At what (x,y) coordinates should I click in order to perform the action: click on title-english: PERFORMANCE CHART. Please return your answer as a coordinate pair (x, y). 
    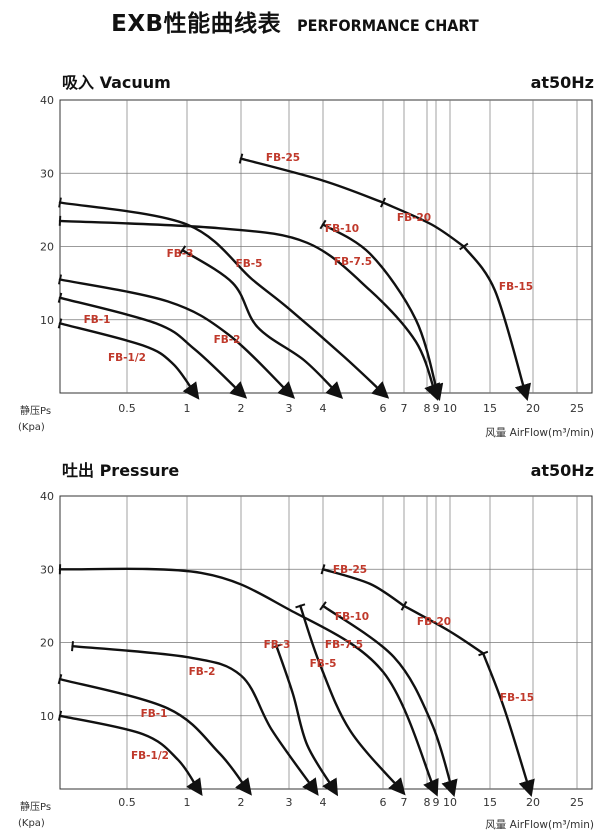
    Looking at the image, I should click on (388, 25).